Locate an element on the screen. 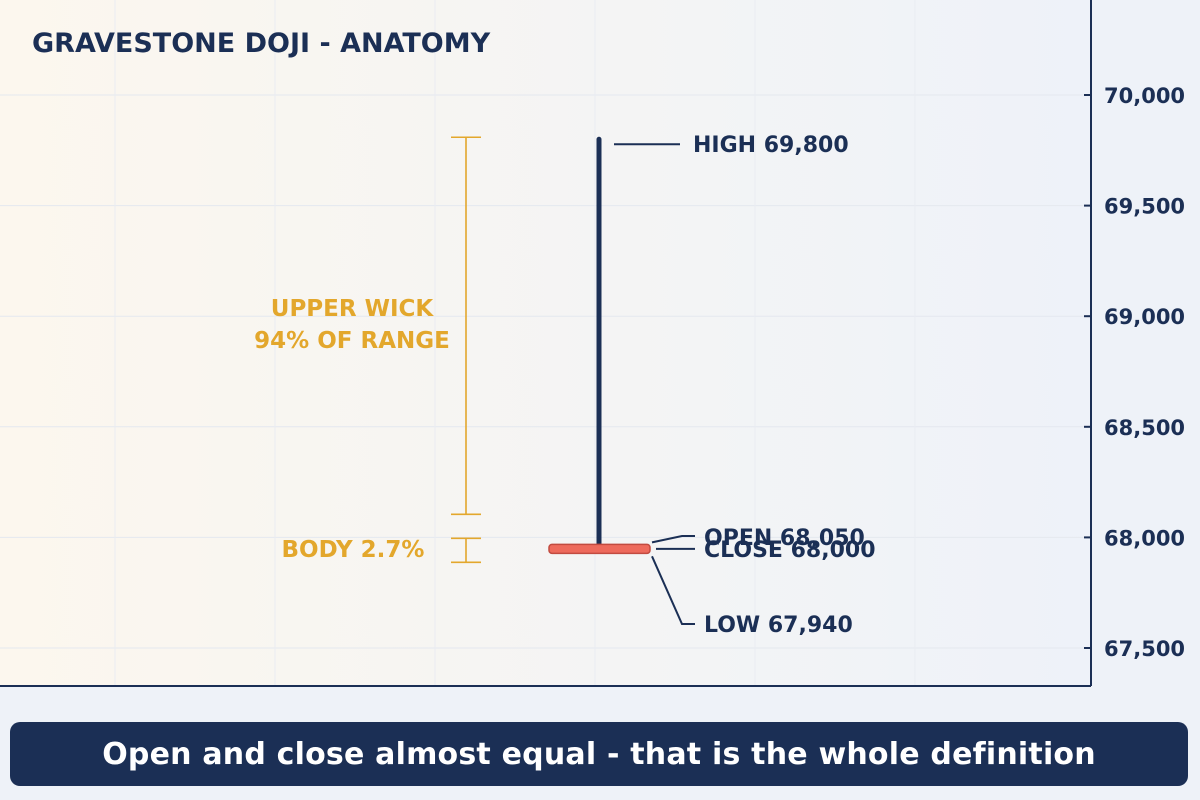  body-label: BODY 2.7% is located at coordinates (353, 550).